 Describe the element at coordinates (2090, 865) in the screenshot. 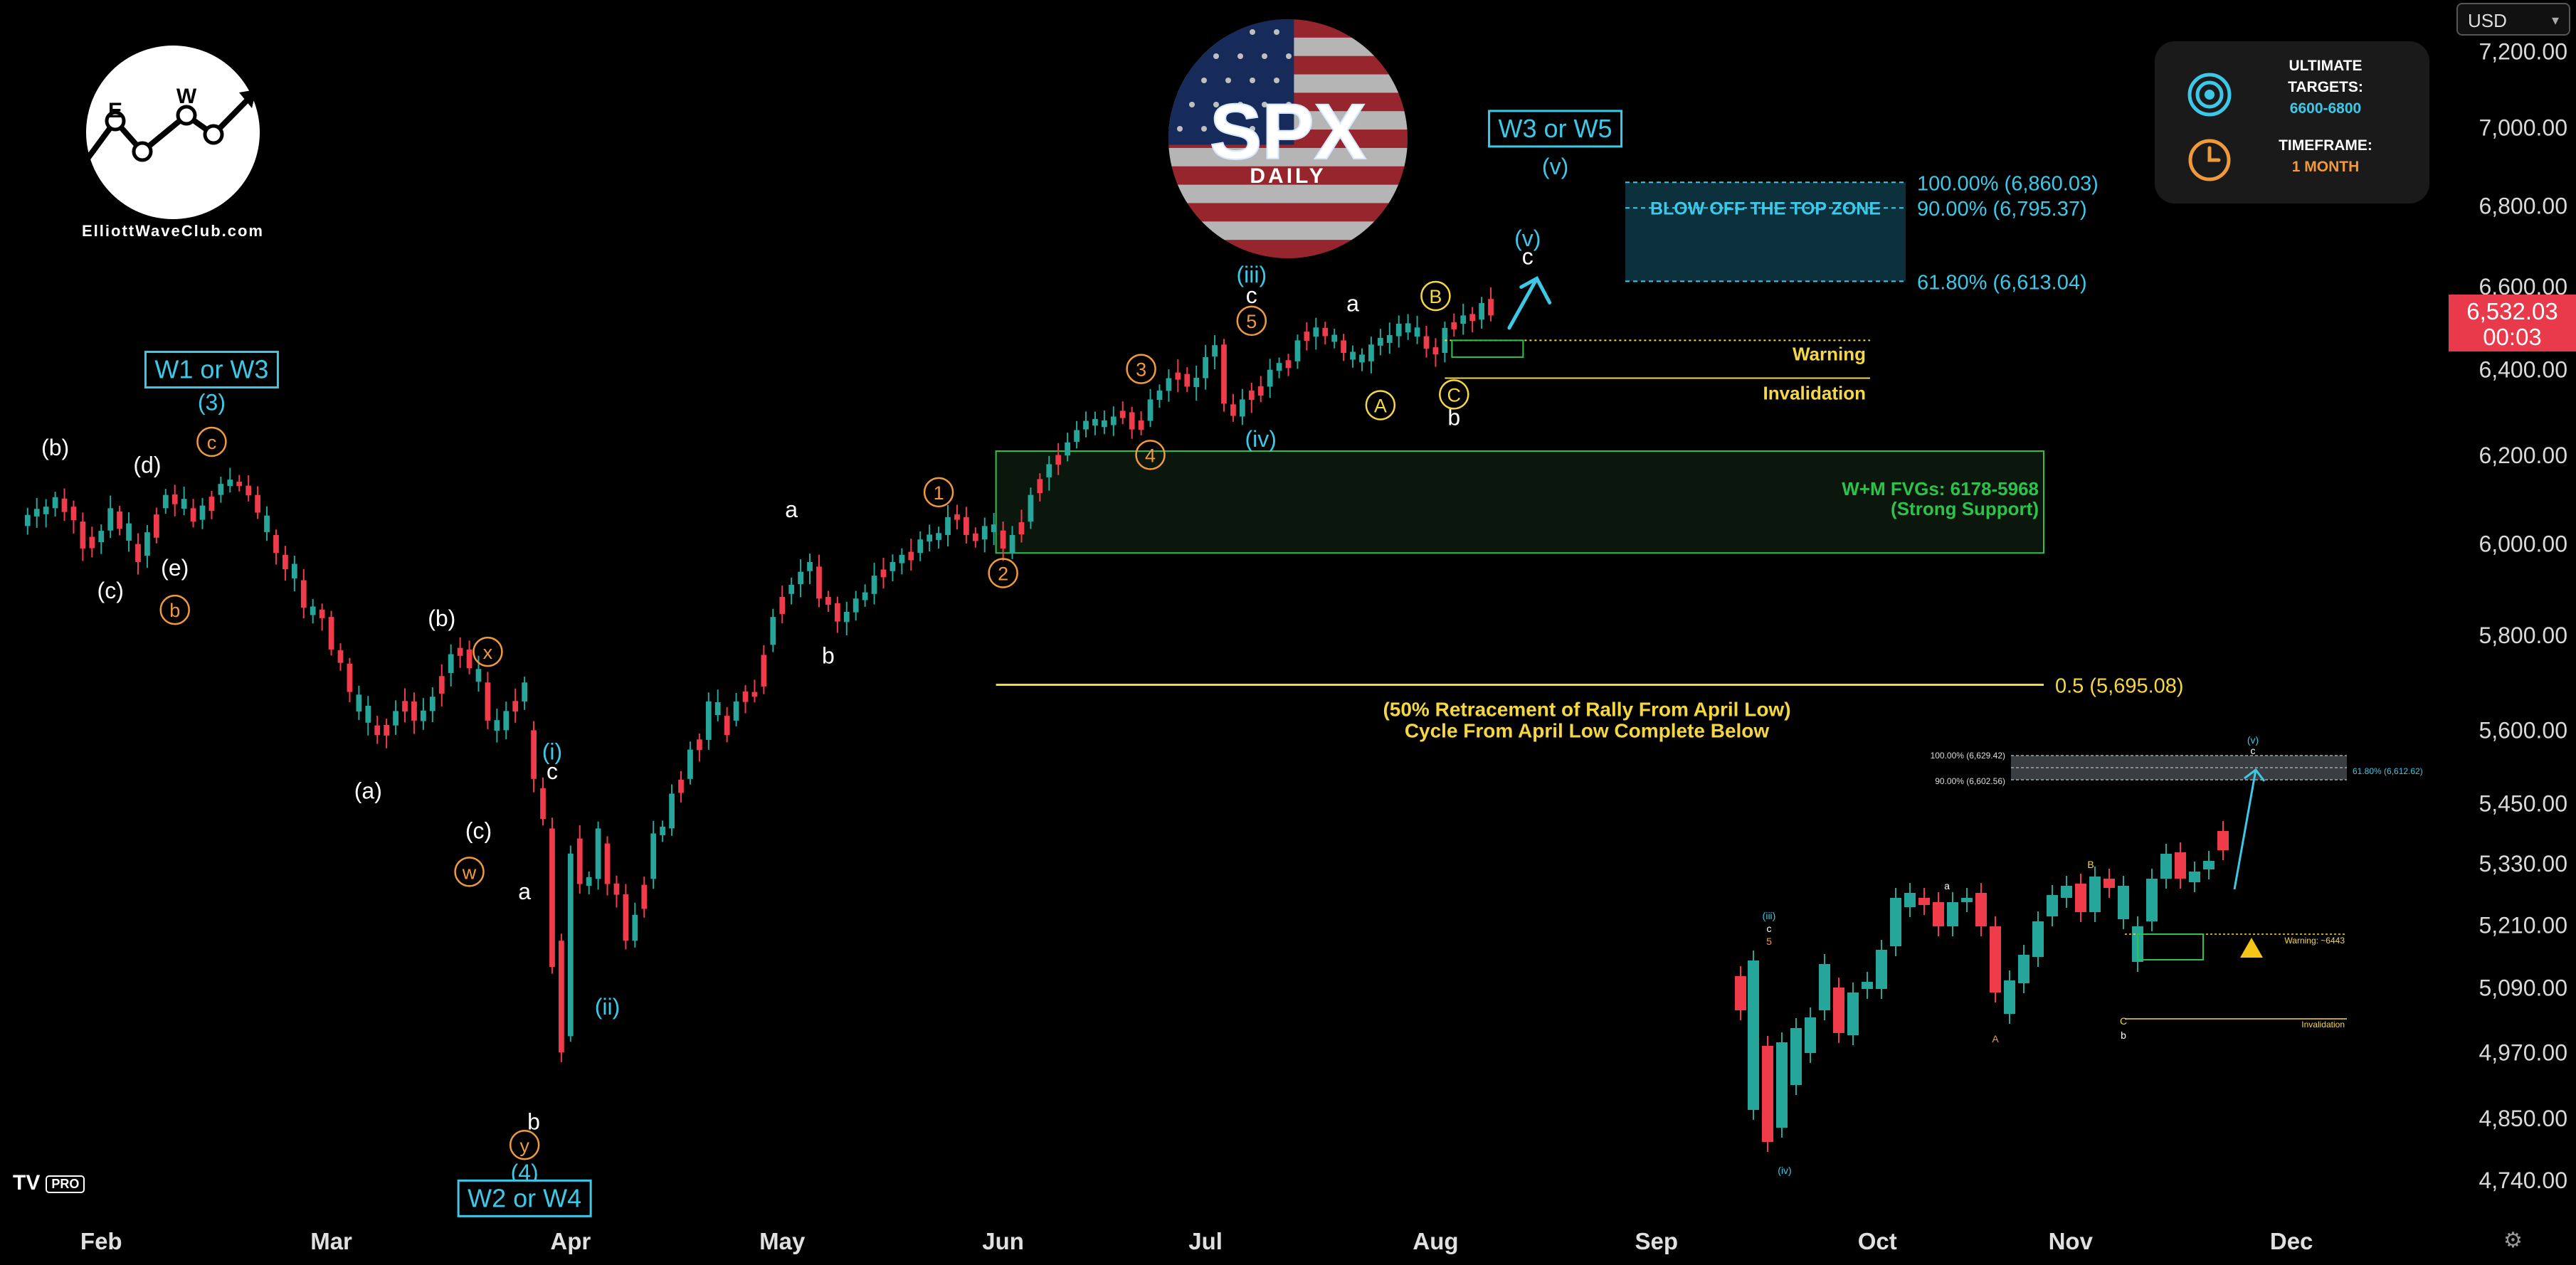

I see `inset-wave-label: B` at that location.